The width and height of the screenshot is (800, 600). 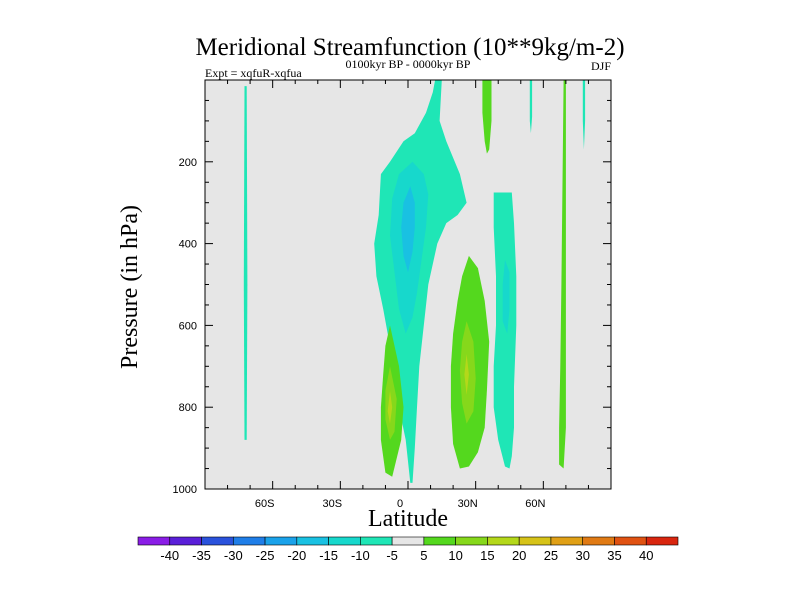 I want to click on contour-region-far-sh-thin-negative, so click(x=245, y=263).